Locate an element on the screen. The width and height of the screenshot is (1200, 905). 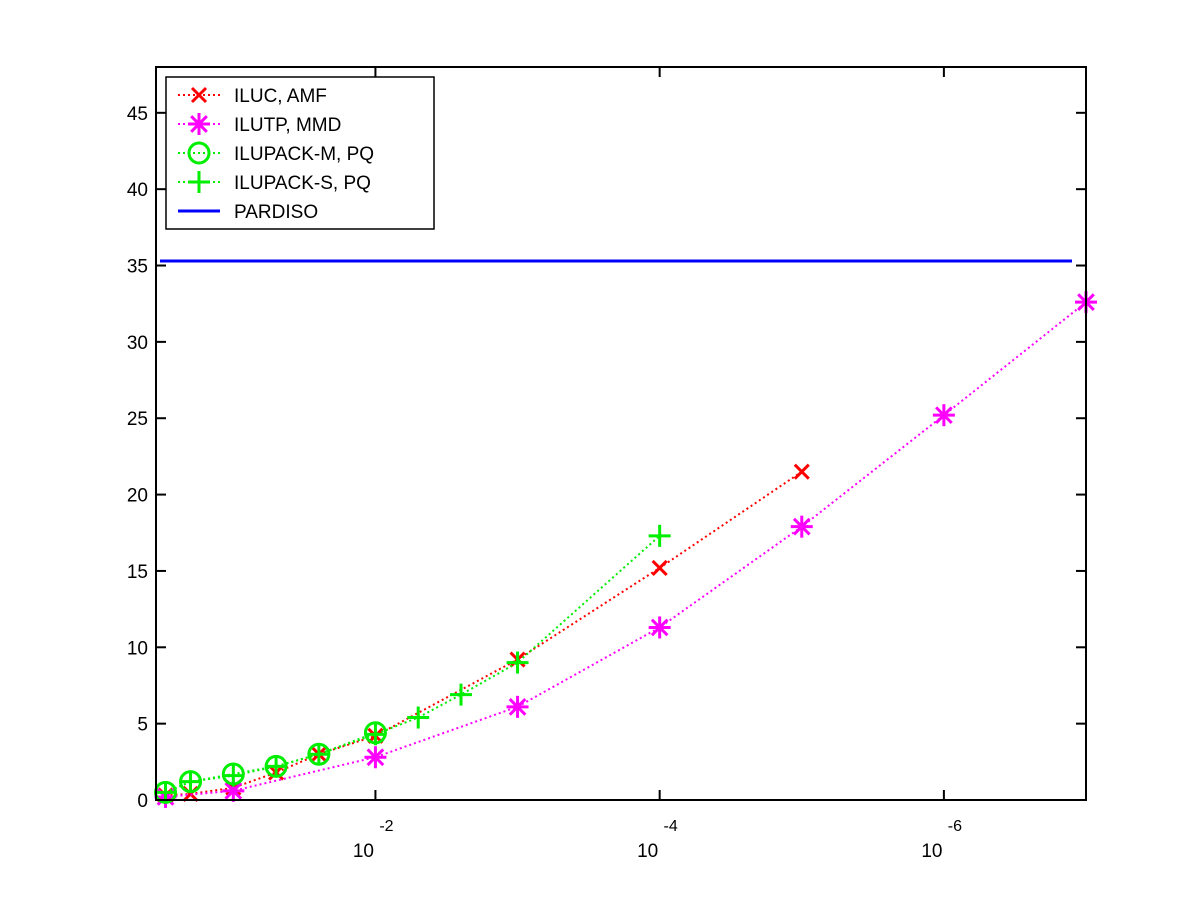
legend-entry: ILUPACK-S, PQ is located at coordinates (274, 182).